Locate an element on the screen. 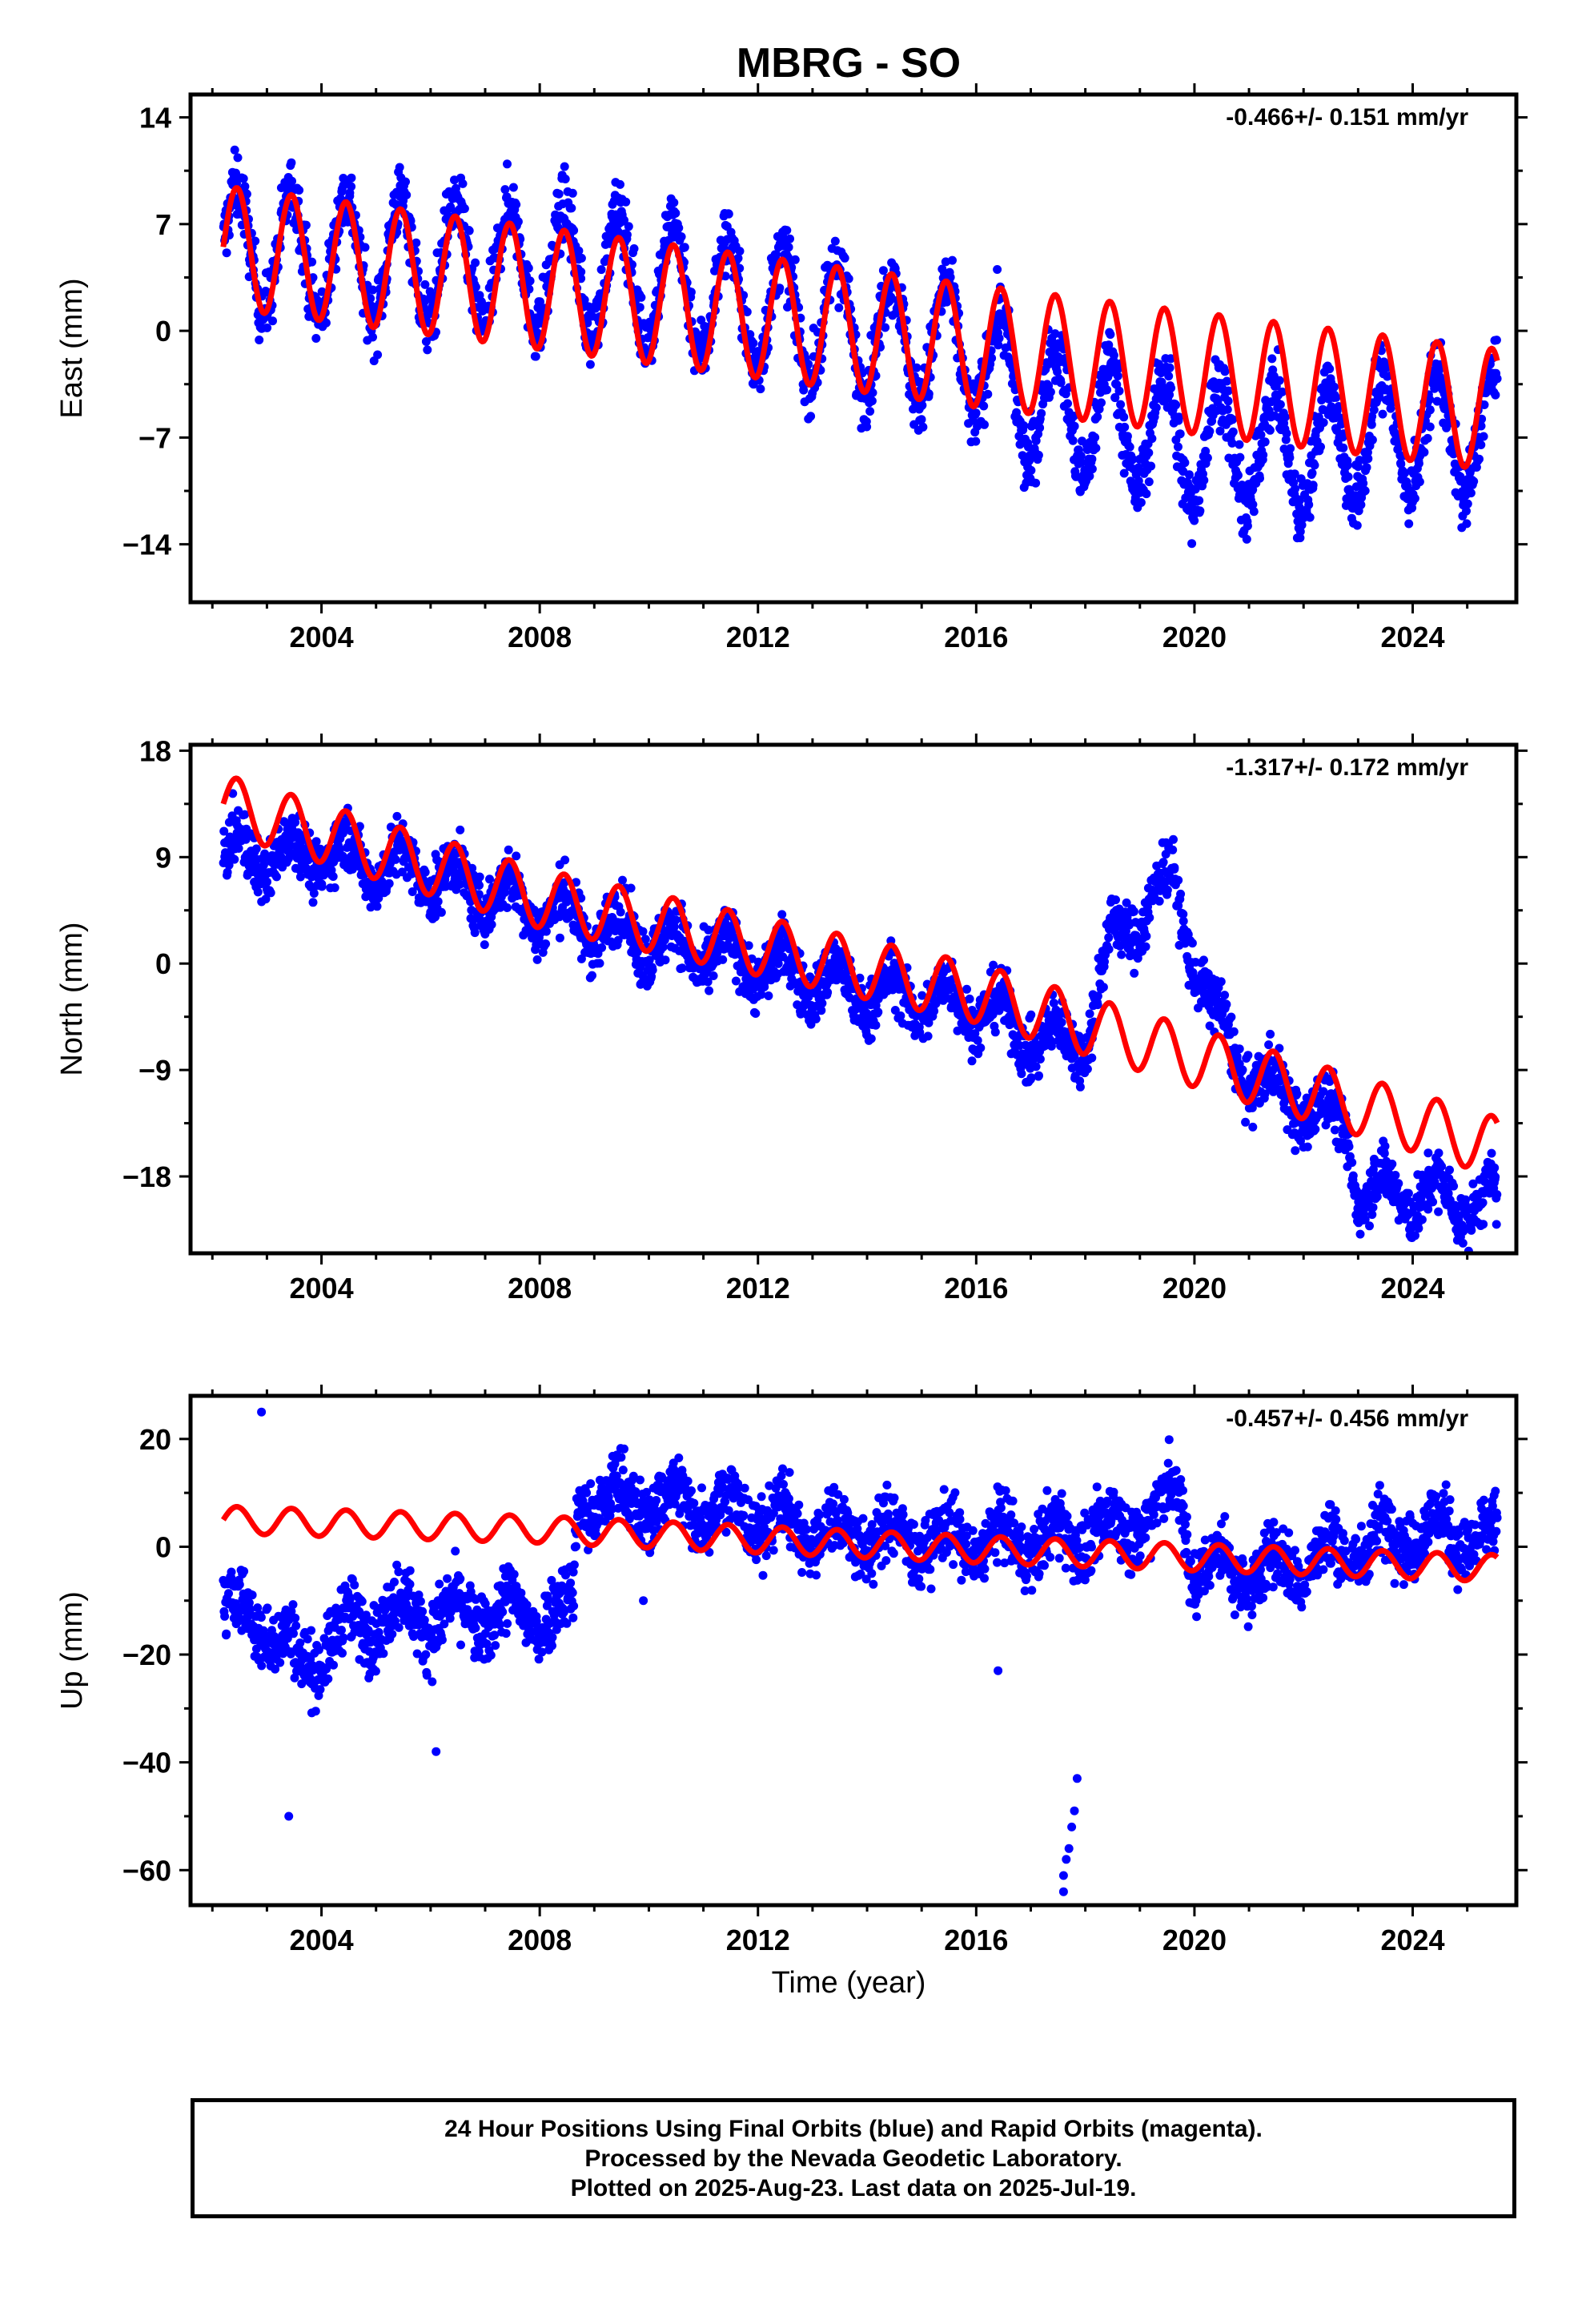 The width and height of the screenshot is (1582, 2324). chart-title: MBRG - SO is located at coordinates (849, 63).